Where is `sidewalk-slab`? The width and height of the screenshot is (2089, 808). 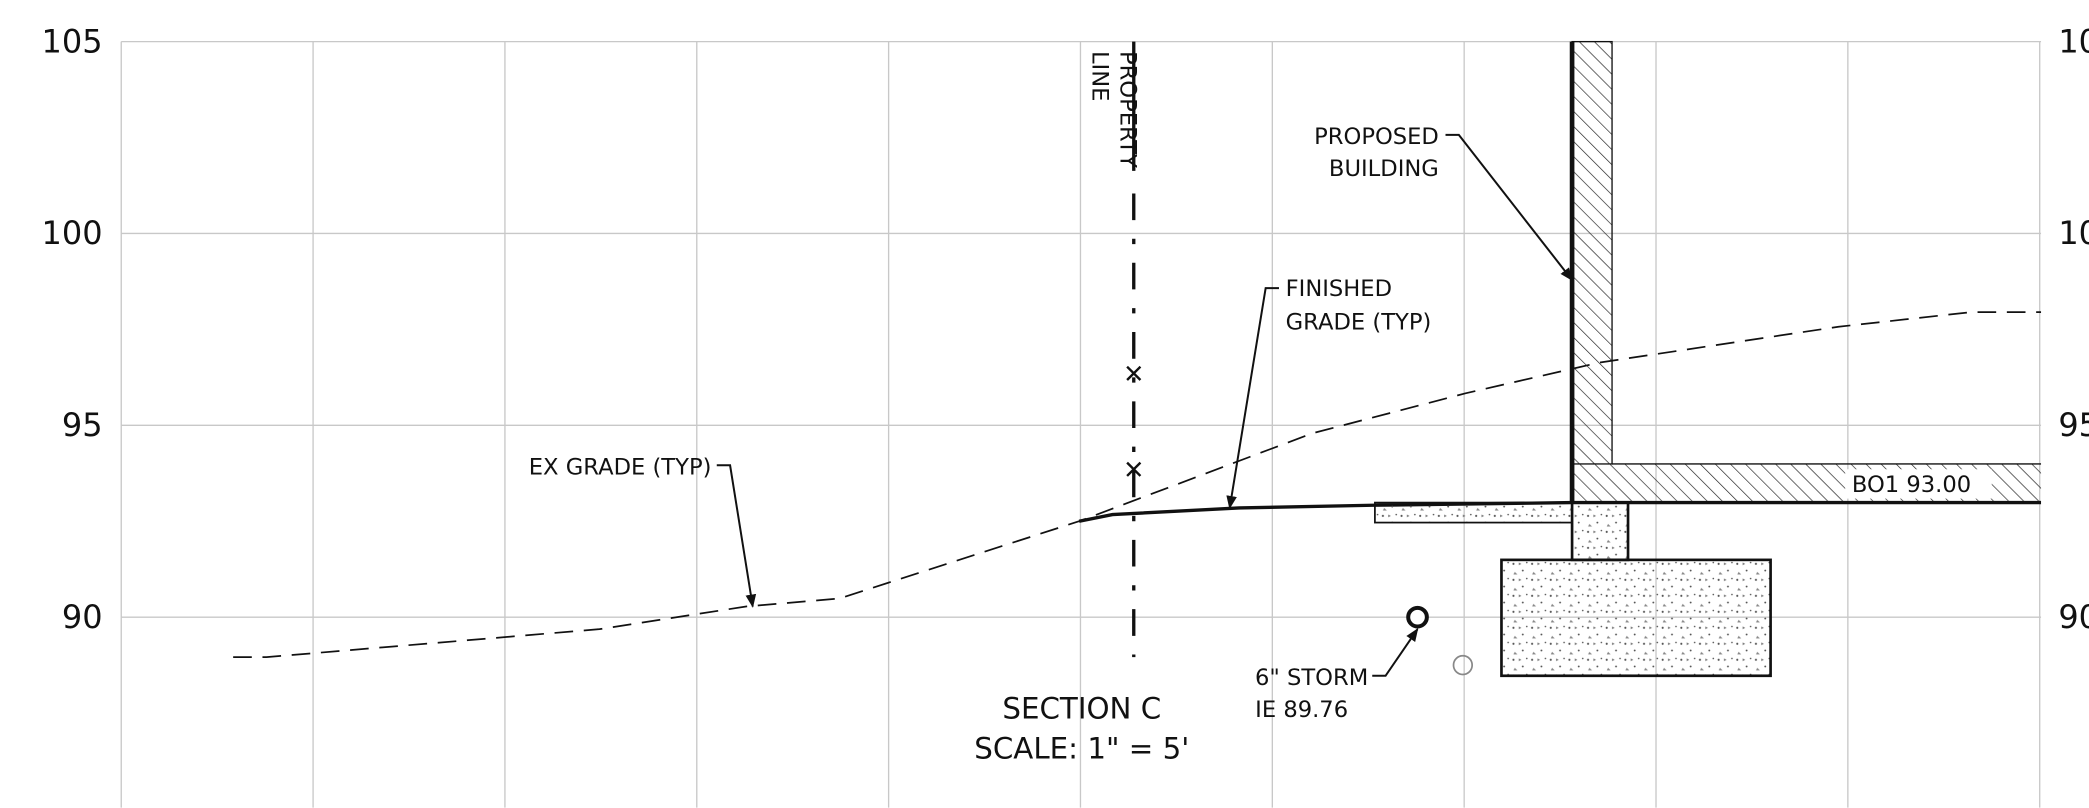
sidewalk-slab is located at coordinates (1473, 512).